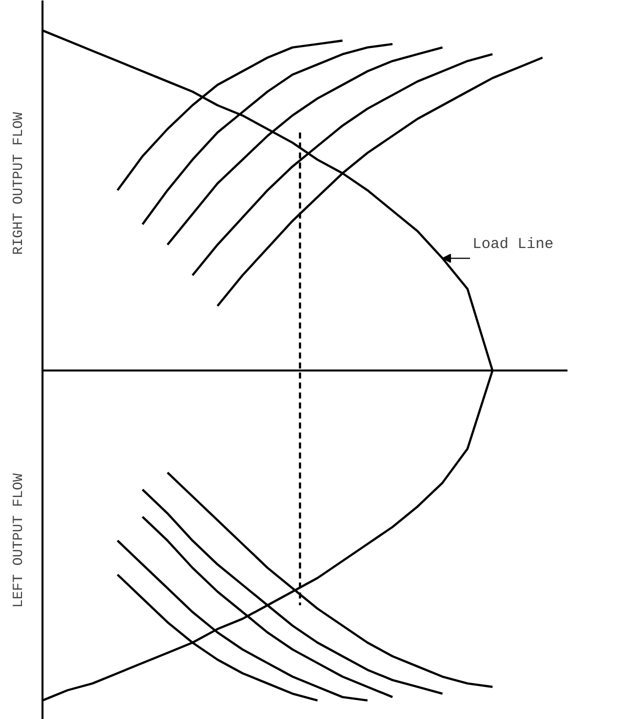  I want to click on text: LEFT OUTPUT FLOW, so click(18, 540).